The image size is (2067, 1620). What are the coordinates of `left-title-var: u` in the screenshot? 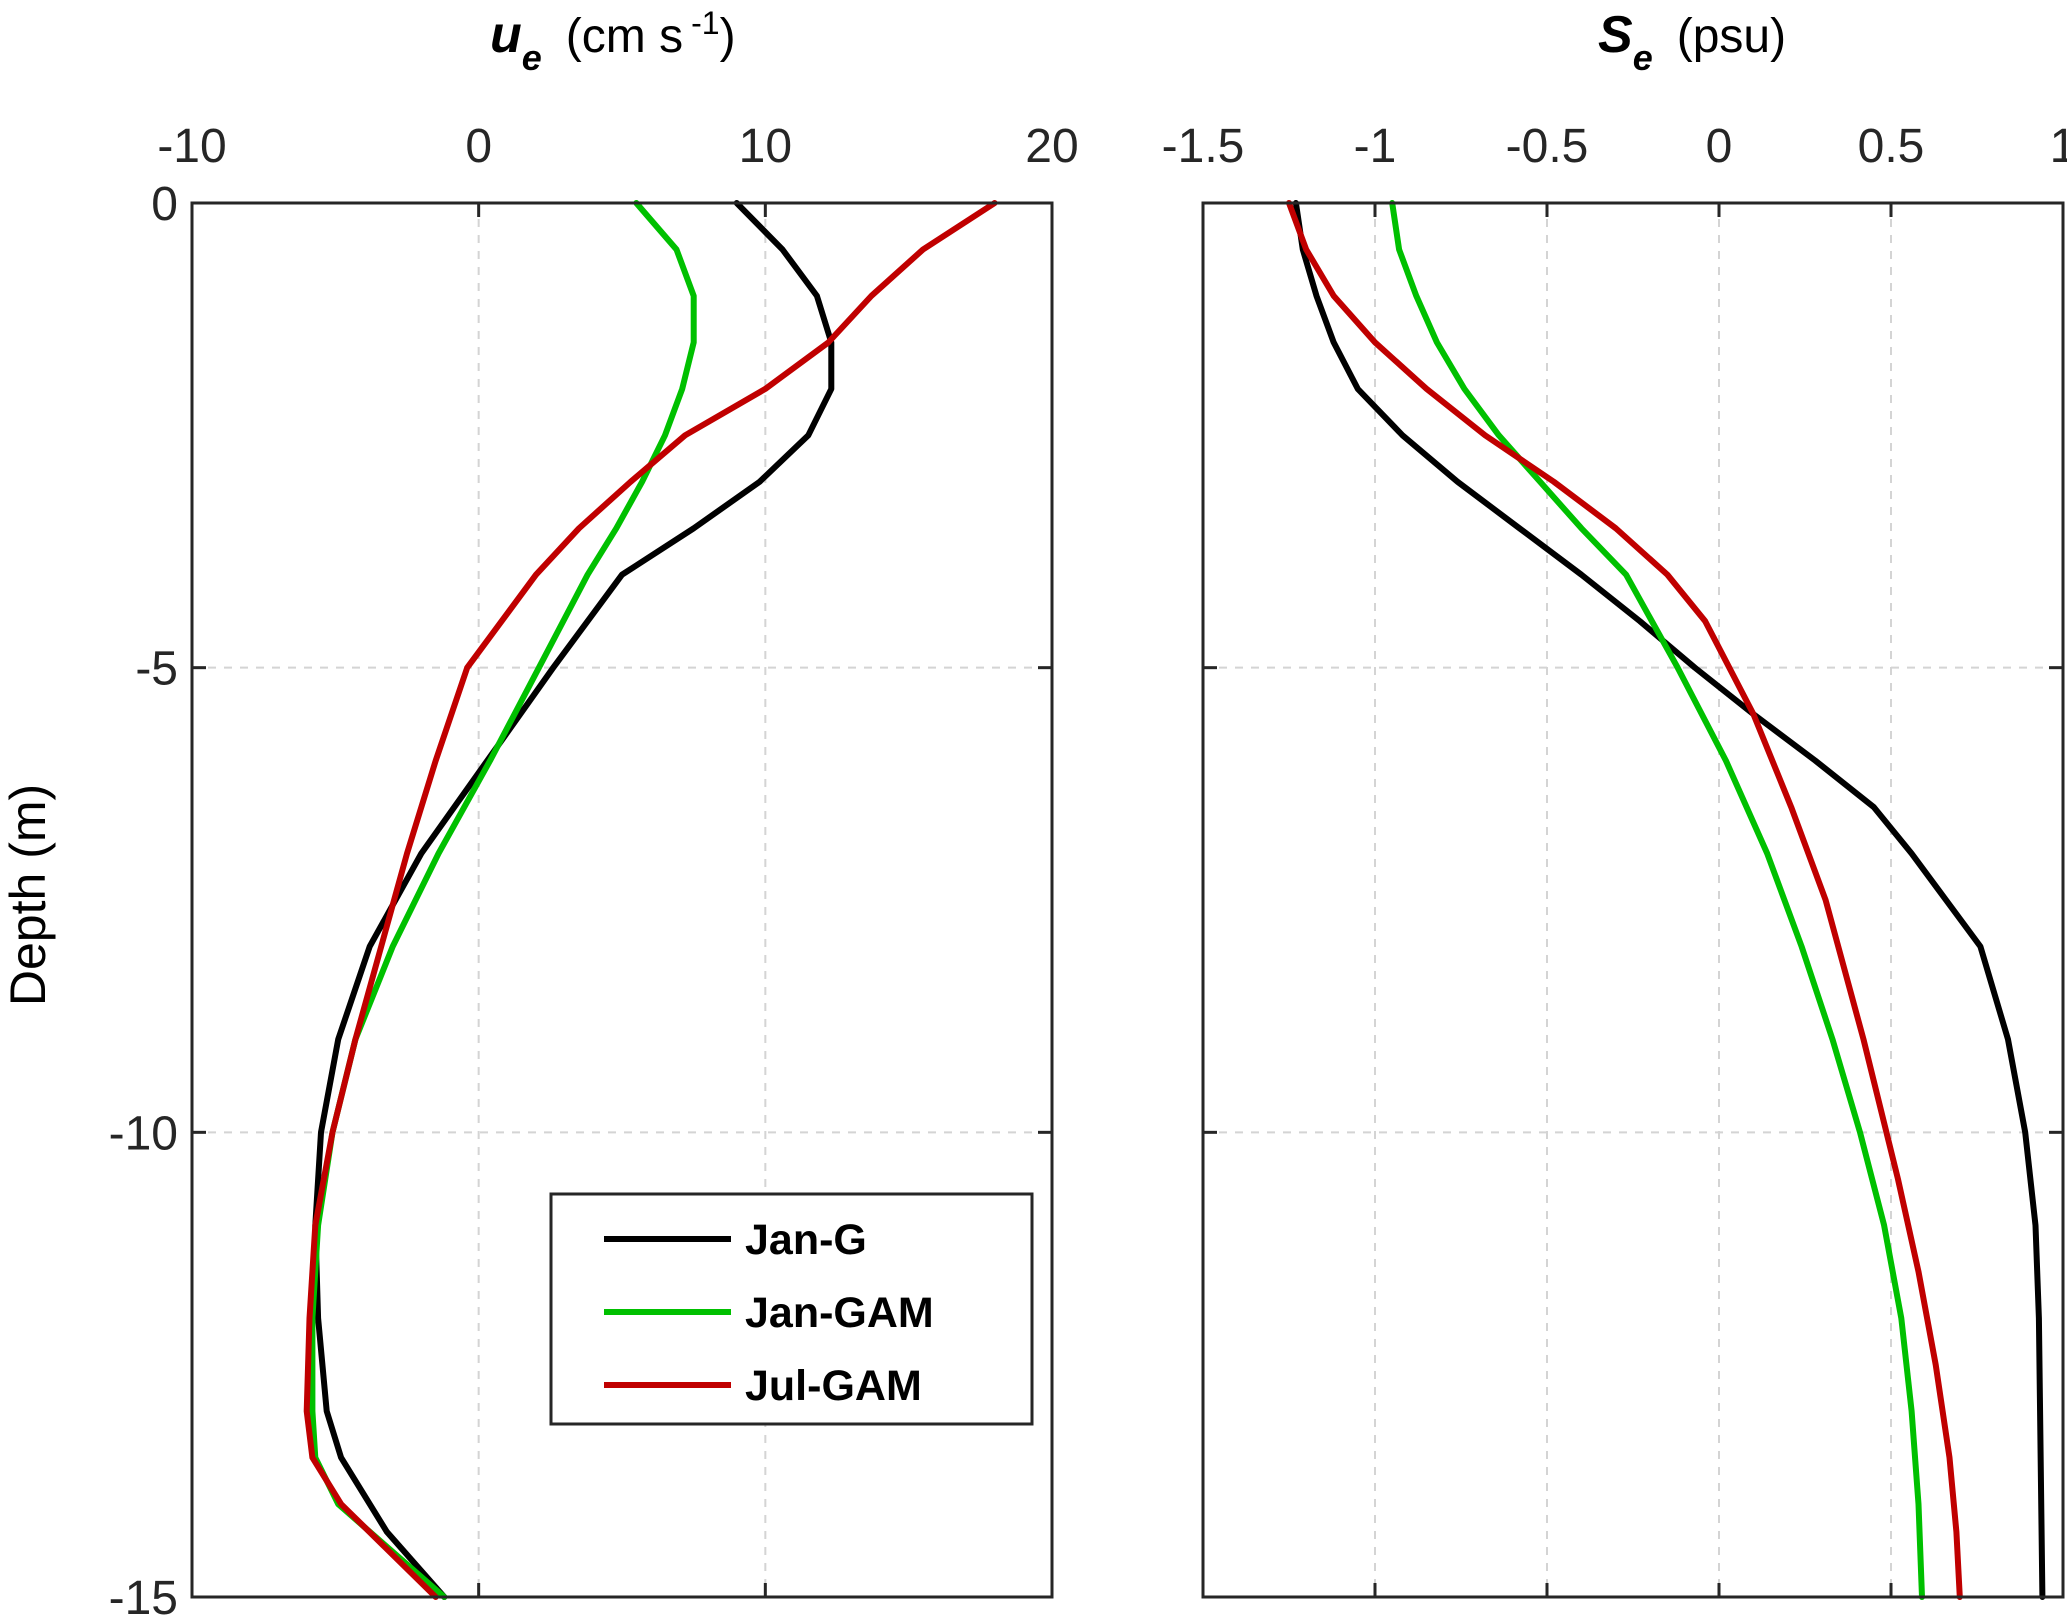 It's located at (506, 35).